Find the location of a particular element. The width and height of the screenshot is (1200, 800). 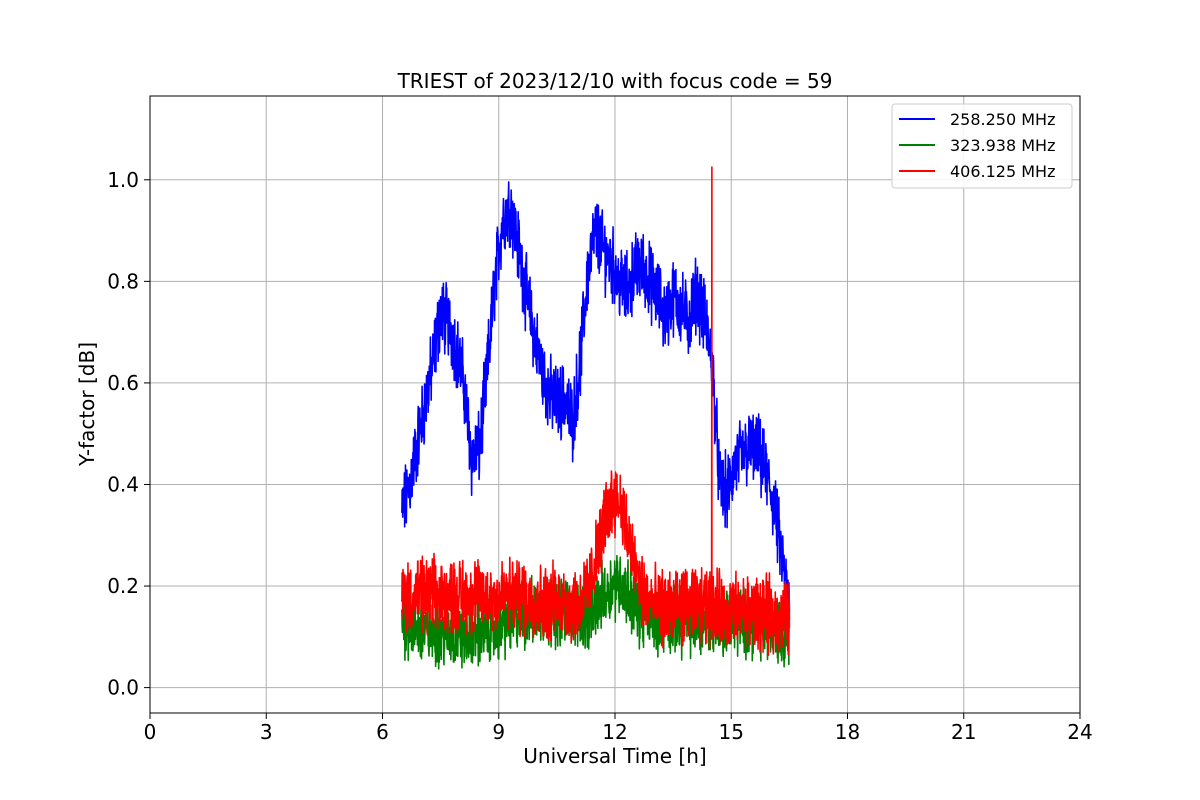

y-axis-label: Y-factor [dB] is located at coordinates (87, 404).